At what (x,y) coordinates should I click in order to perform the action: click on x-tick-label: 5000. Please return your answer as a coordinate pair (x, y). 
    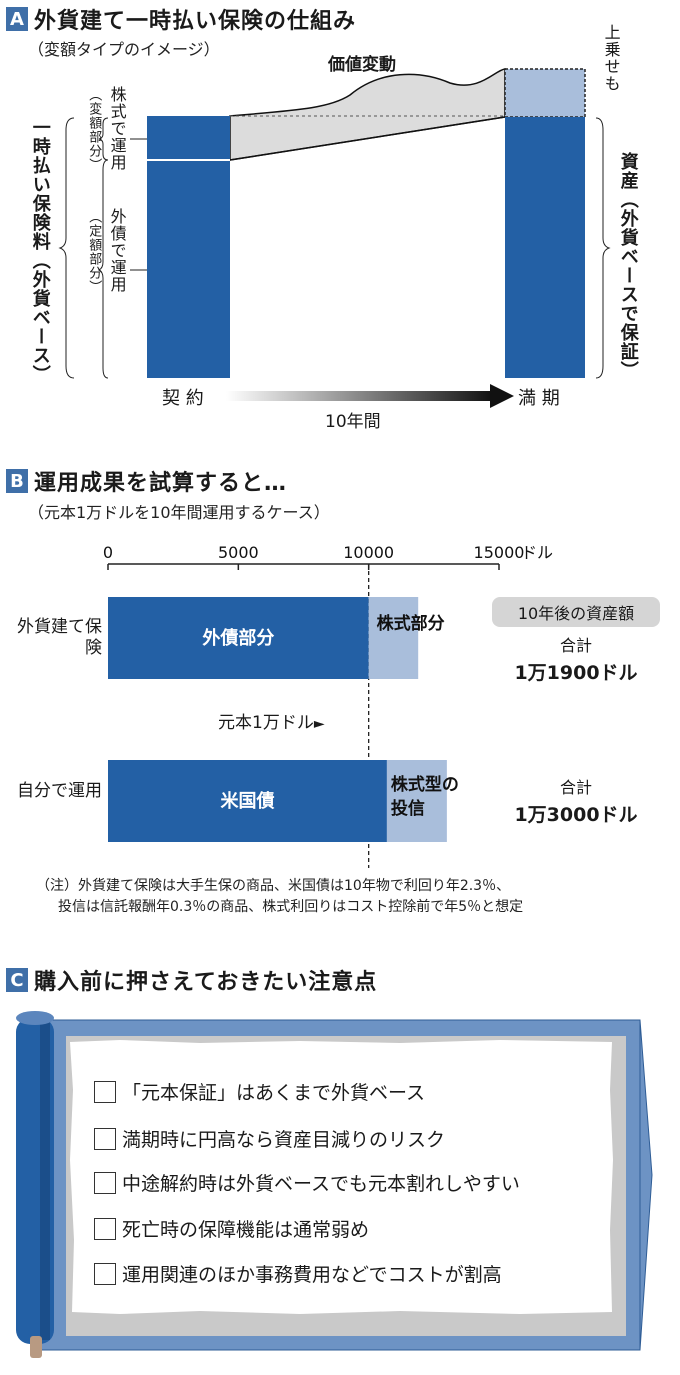
    Looking at the image, I should click on (238, 552).